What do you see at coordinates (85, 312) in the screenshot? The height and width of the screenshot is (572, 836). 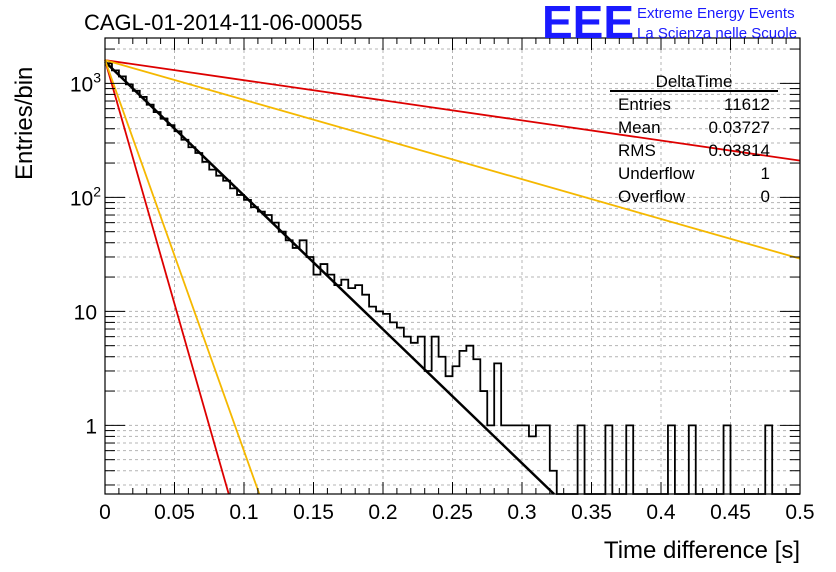 I see `y-tick-label: 10` at bounding box center [85, 312].